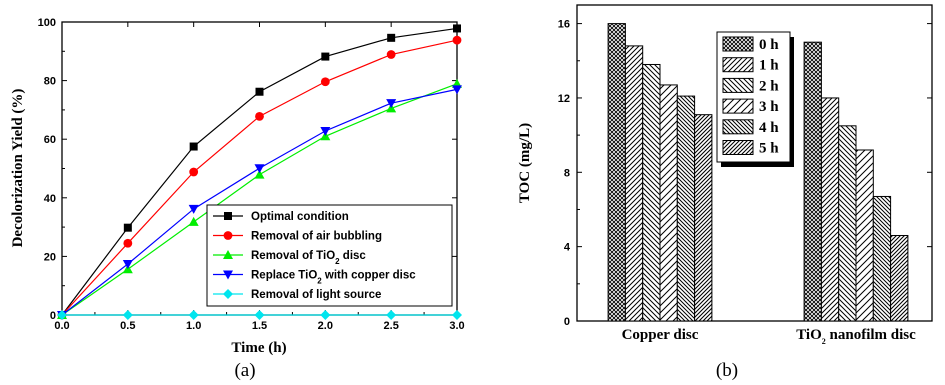 This screenshot has height=385, width=945. I want to click on legend-label: Removal of light source, so click(316, 295).